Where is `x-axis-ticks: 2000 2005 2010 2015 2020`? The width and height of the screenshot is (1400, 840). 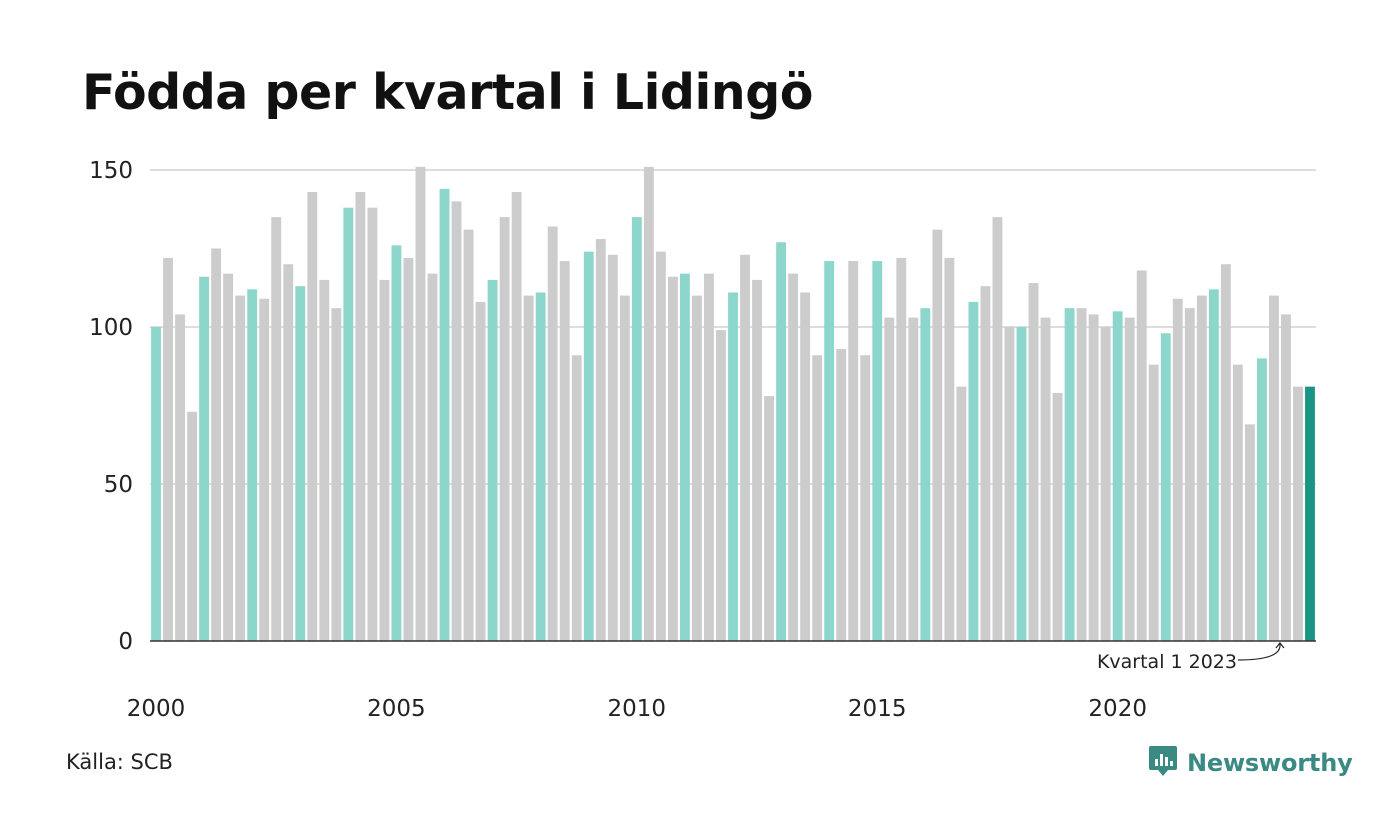
x-axis-ticks: 2000 2005 2010 2015 2020 is located at coordinates (637, 709).